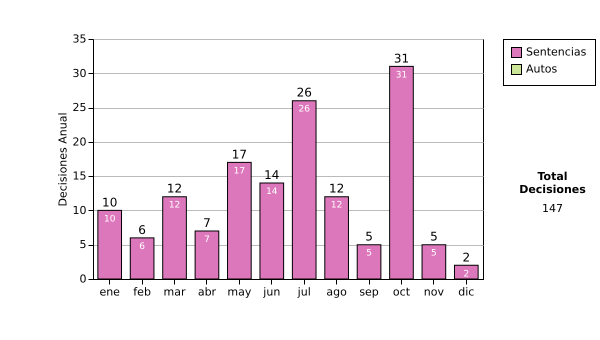  Describe the element at coordinates (542, 69) in the screenshot. I see `legend-label: Autos` at that location.